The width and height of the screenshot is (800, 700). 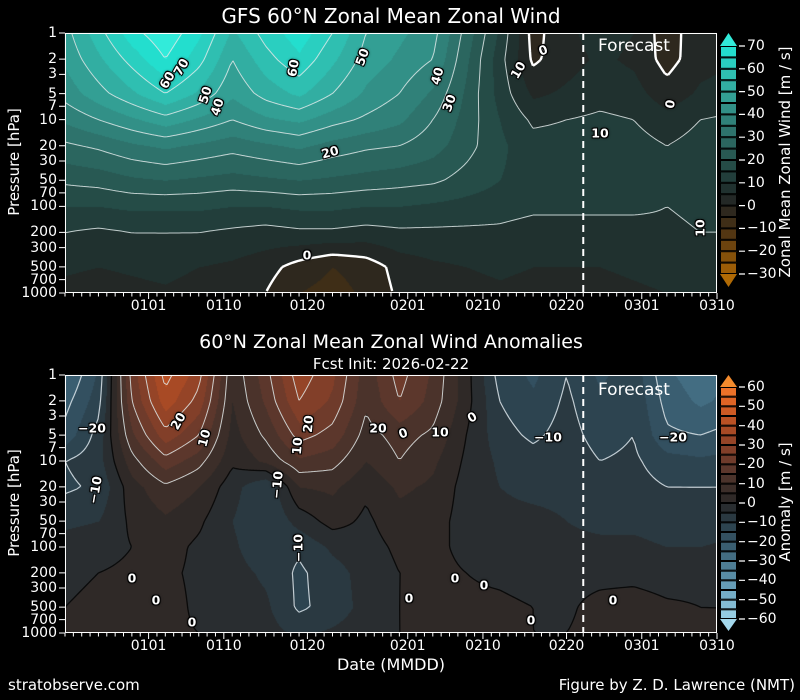 I want to click on figure-credit: Figure by Z. D. Lawrence (NMT), so click(x=676, y=685).